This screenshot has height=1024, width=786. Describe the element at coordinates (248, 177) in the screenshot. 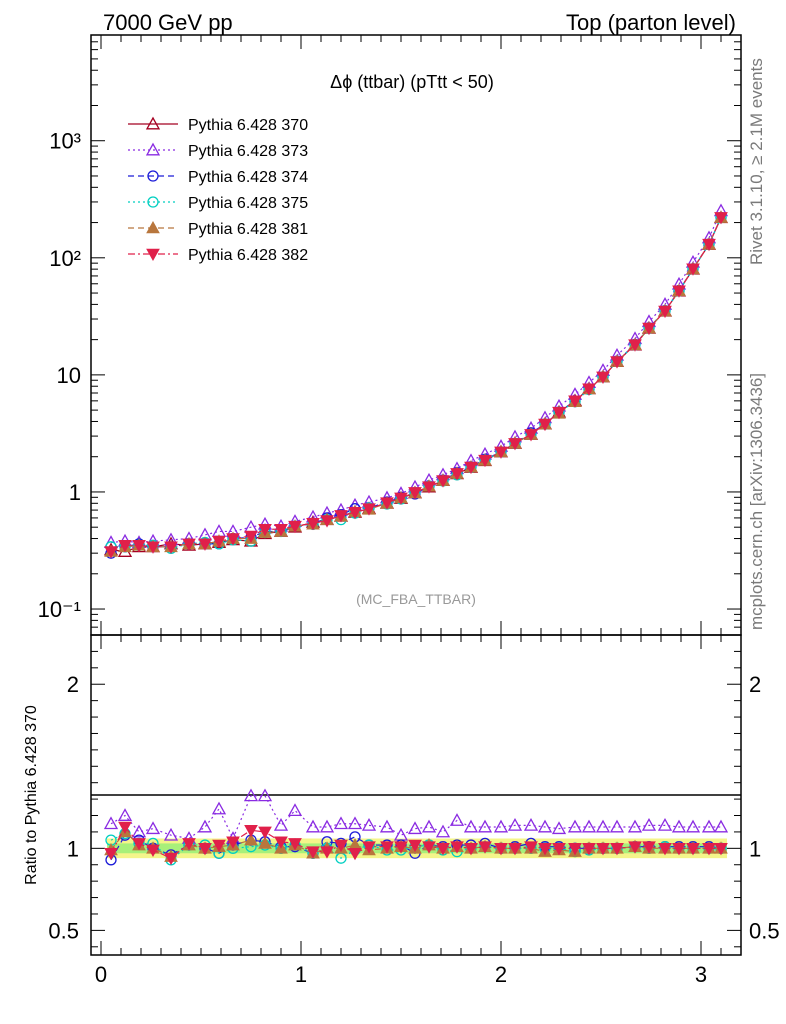

I see `legend-label: Pythia 6.428 374` at that location.